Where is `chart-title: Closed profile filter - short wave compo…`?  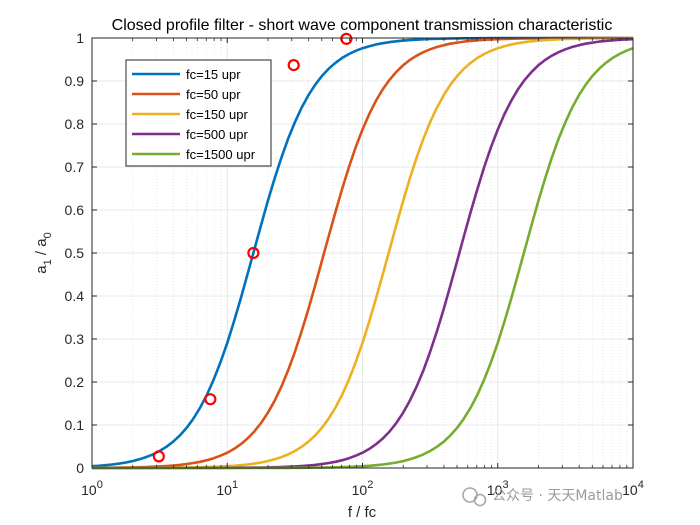 chart-title: Closed profile filter - short wave compo… is located at coordinates (362, 25).